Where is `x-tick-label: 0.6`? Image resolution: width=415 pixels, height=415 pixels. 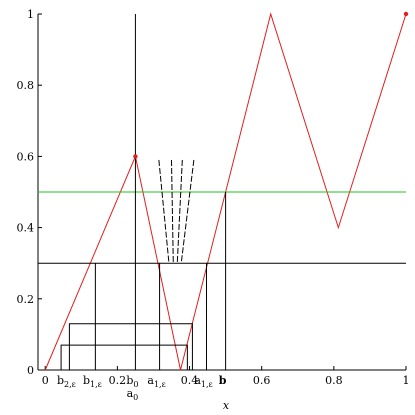
x-tick-label: 0.6 is located at coordinates (262, 380).